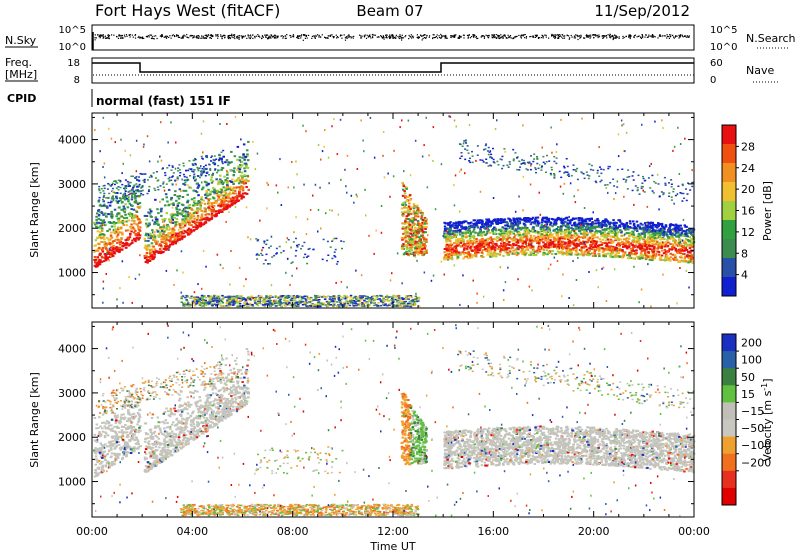 This screenshot has height=558, width=800. I want to click on freq-right-label: Nave, so click(760, 70).